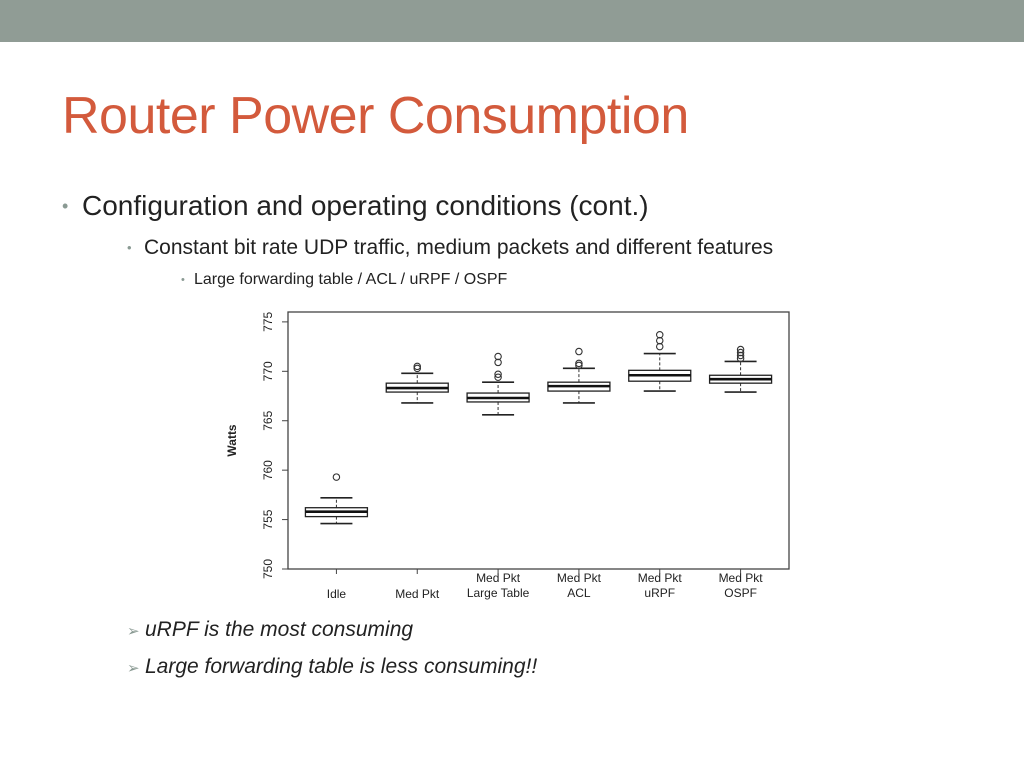 The height and width of the screenshot is (768, 1024). Describe the element at coordinates (740, 593) in the screenshot. I see `x-tick-label-line: OSPF` at that location.